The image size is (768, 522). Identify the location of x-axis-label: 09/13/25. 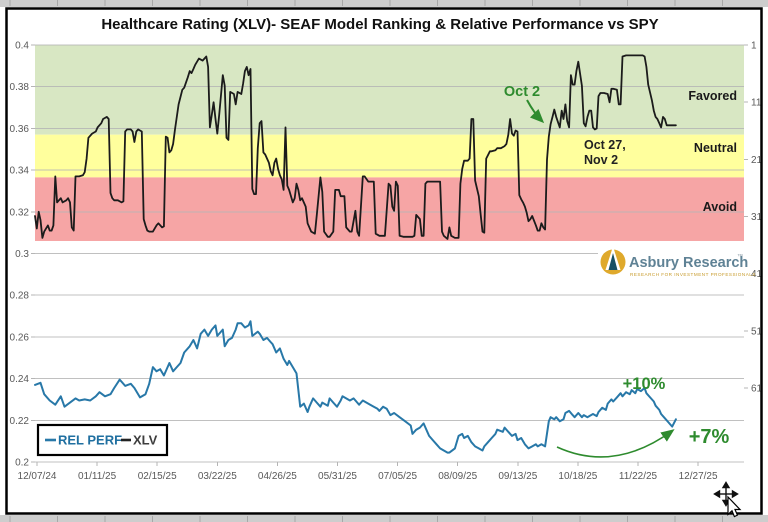
(517, 476).